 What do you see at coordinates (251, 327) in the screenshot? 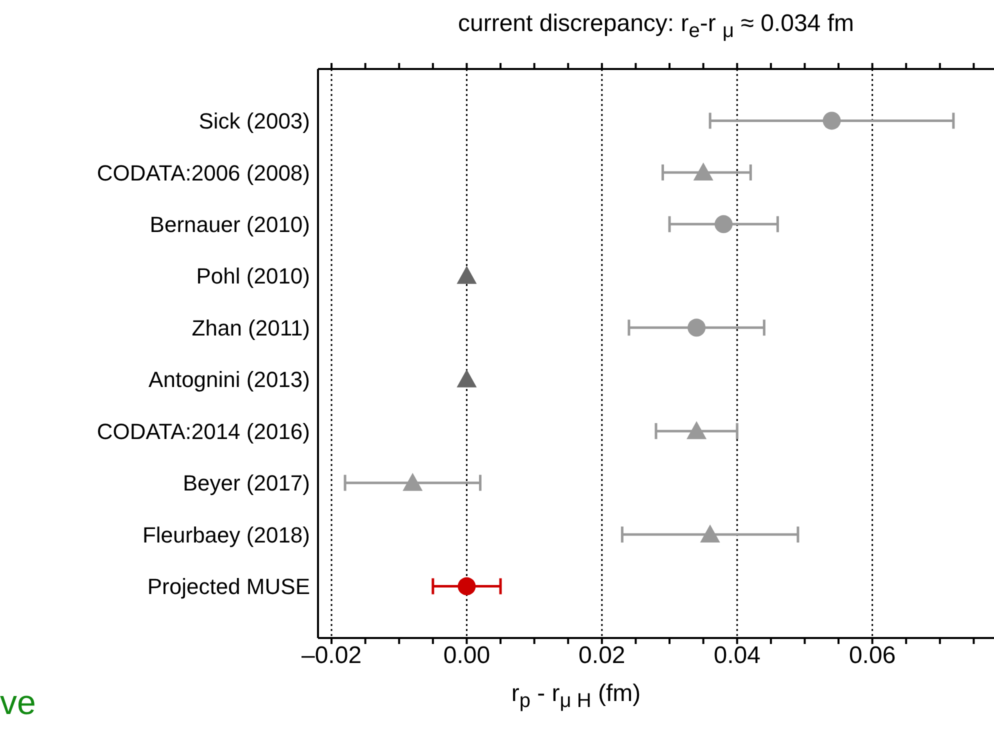
I see `y-tick-label: Zhan (2011)` at bounding box center [251, 327].